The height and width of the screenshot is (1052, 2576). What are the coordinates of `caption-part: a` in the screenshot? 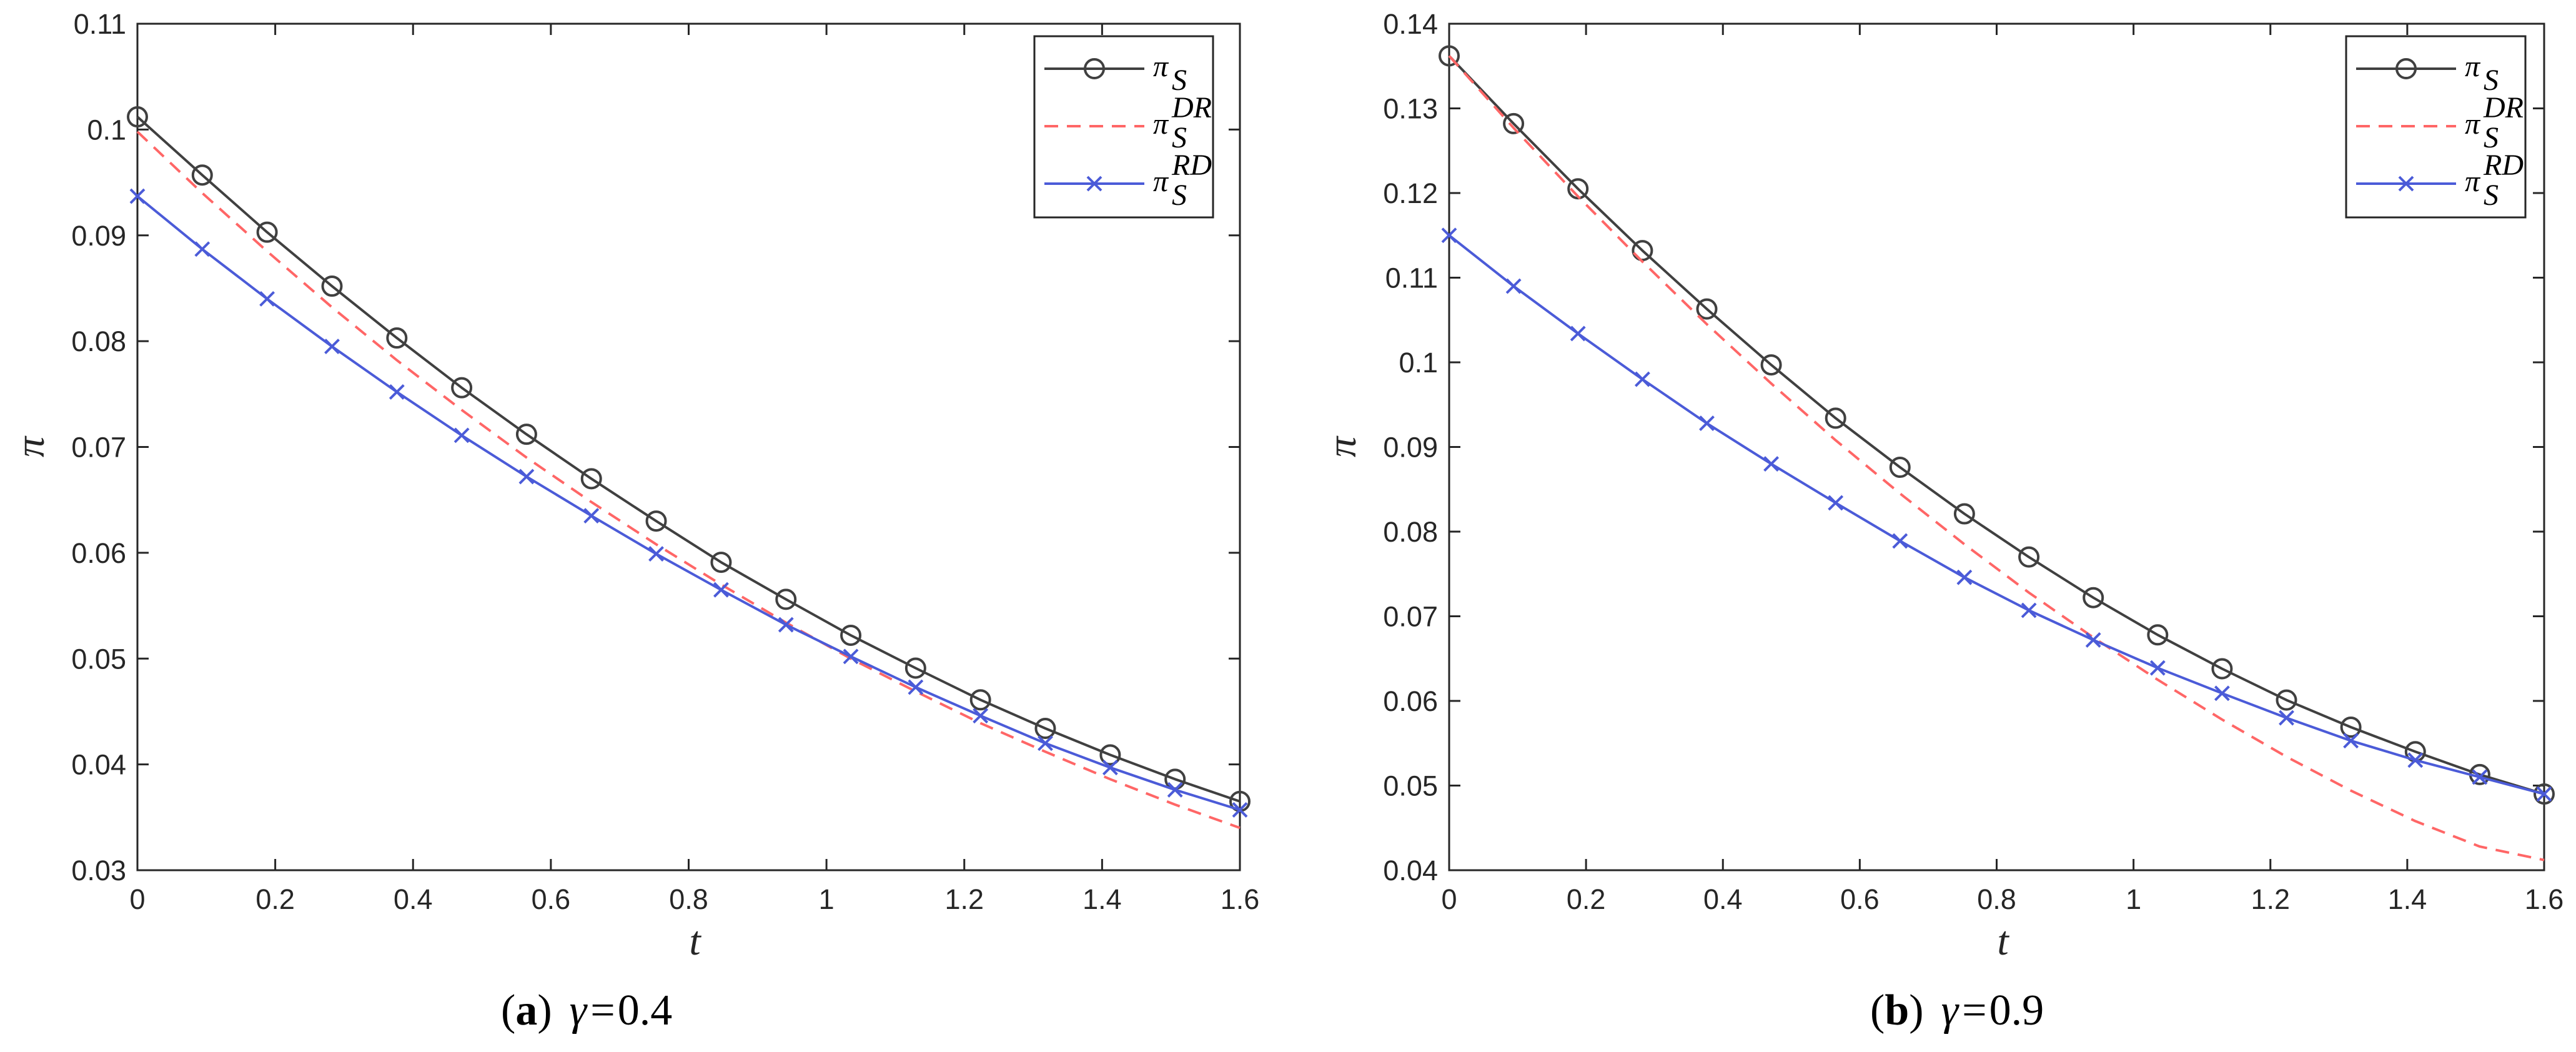 It's located at (526, 1010).